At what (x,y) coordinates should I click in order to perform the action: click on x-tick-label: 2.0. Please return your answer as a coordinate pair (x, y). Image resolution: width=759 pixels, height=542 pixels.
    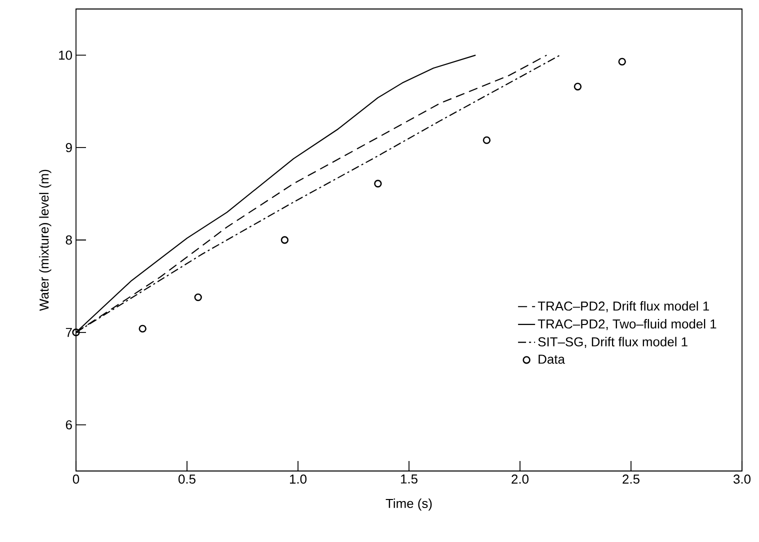
    Looking at the image, I should click on (520, 479).